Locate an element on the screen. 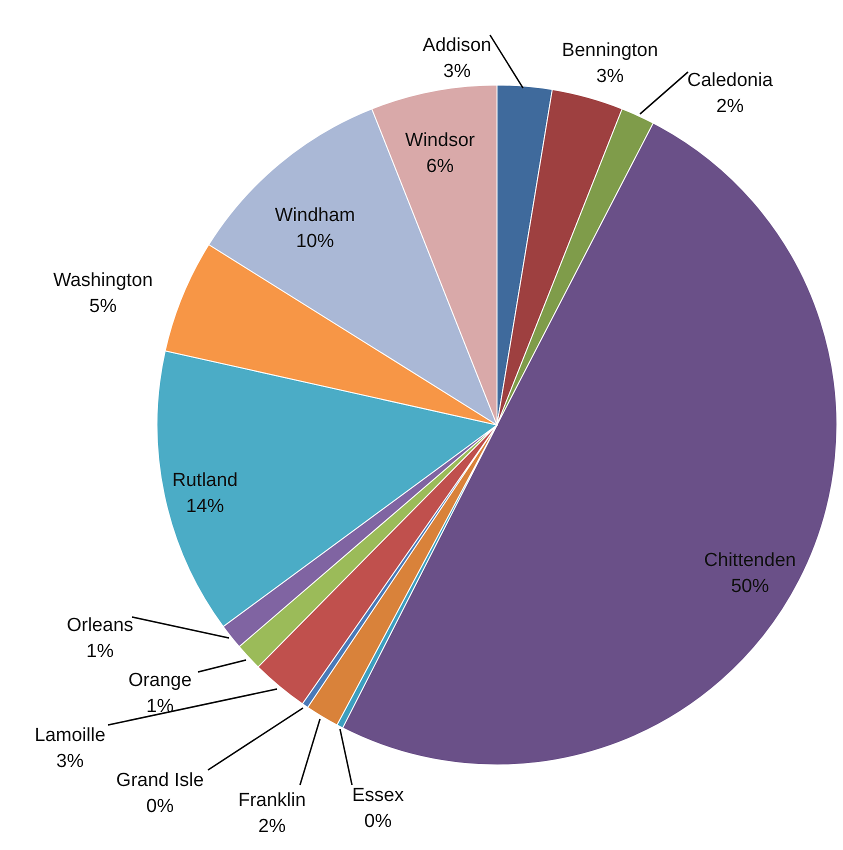 The width and height of the screenshot is (843, 850). slice-label: Grand Isle is located at coordinates (160, 780).